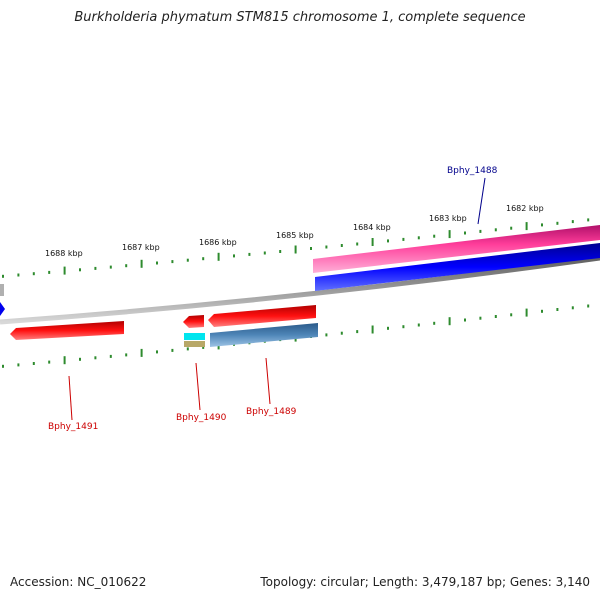  What do you see at coordinates (201, 418) in the screenshot?
I see `gene-label-bphy-1490: Bphy_1490` at bounding box center [201, 418].